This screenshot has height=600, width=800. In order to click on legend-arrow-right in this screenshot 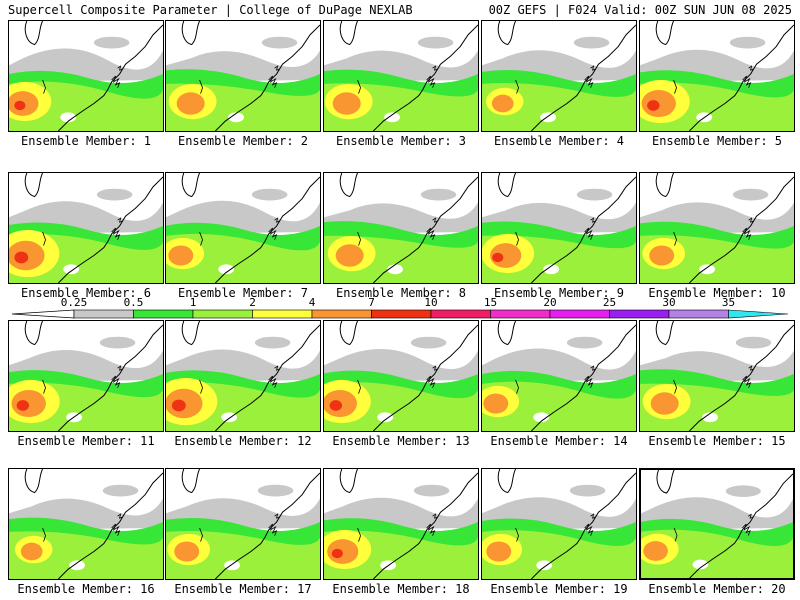, I will do `click(758, 314)`.